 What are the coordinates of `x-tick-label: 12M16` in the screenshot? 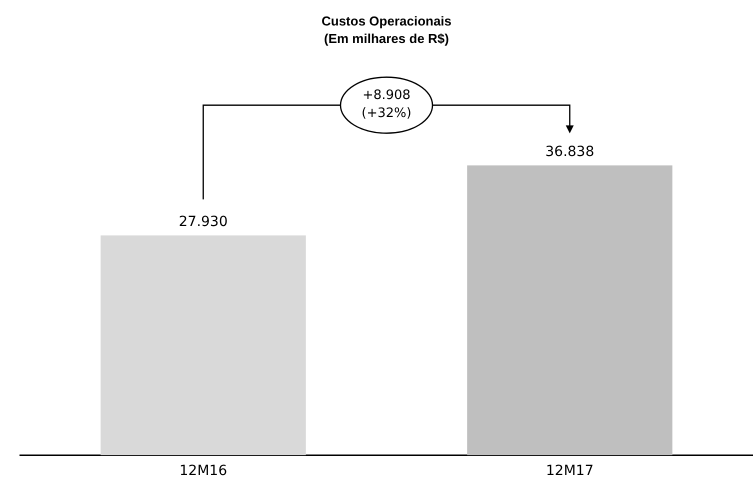 It's located at (203, 471).